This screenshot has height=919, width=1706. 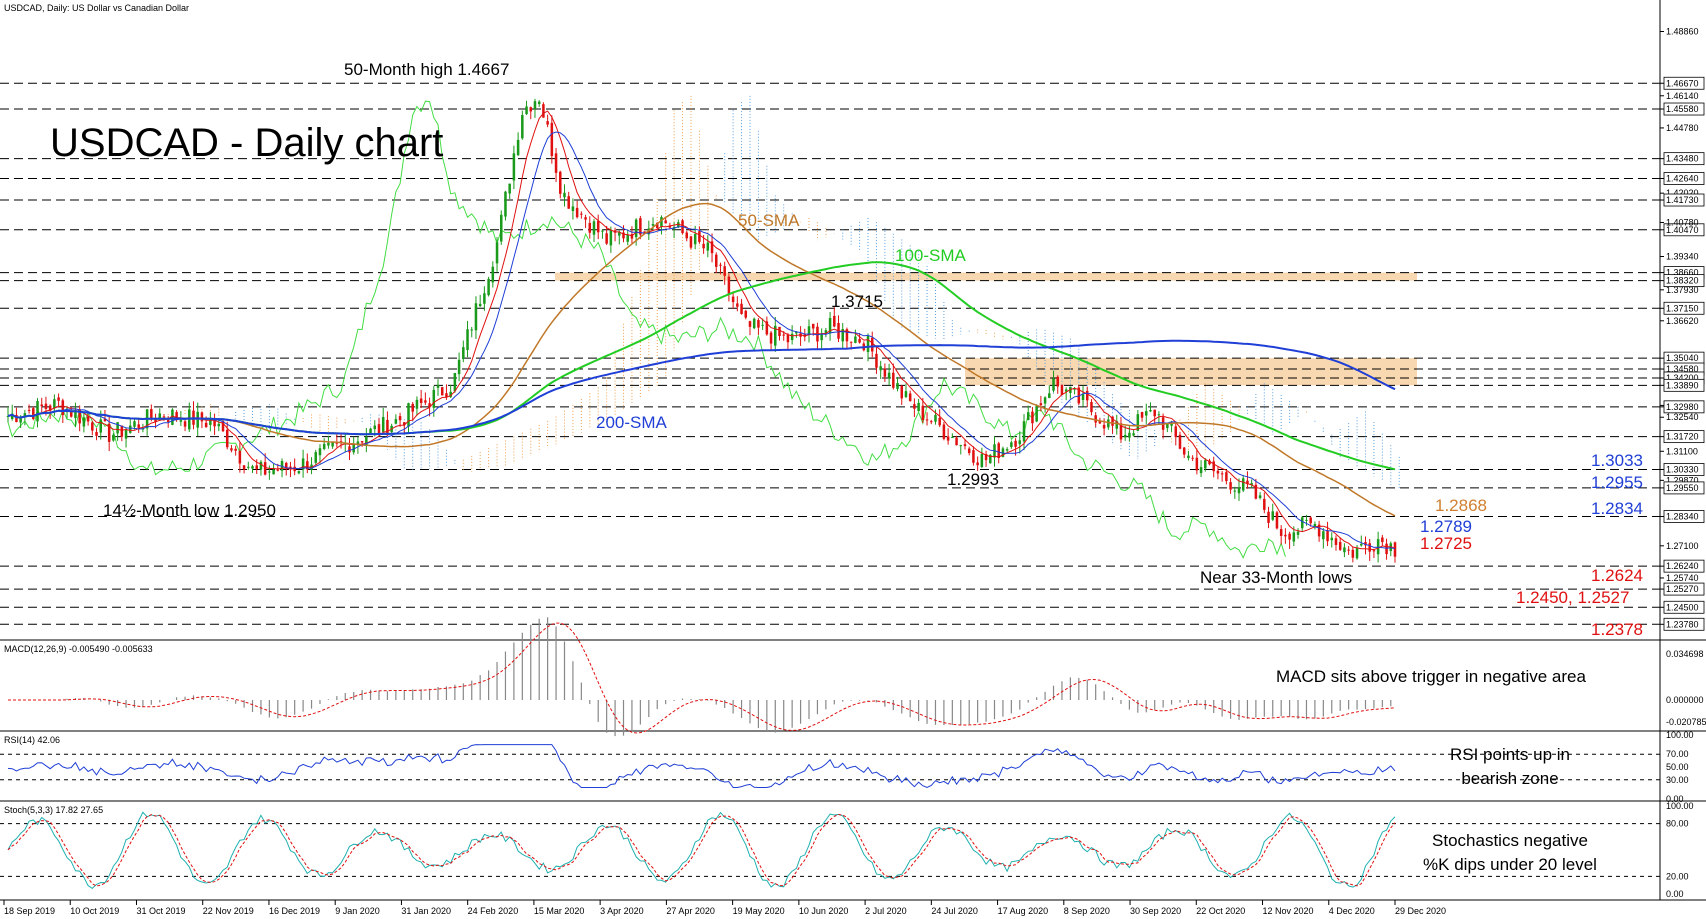 What do you see at coordinates (1420, 911) in the screenshot?
I see `date-tick-label: 29 Dec 2020` at bounding box center [1420, 911].